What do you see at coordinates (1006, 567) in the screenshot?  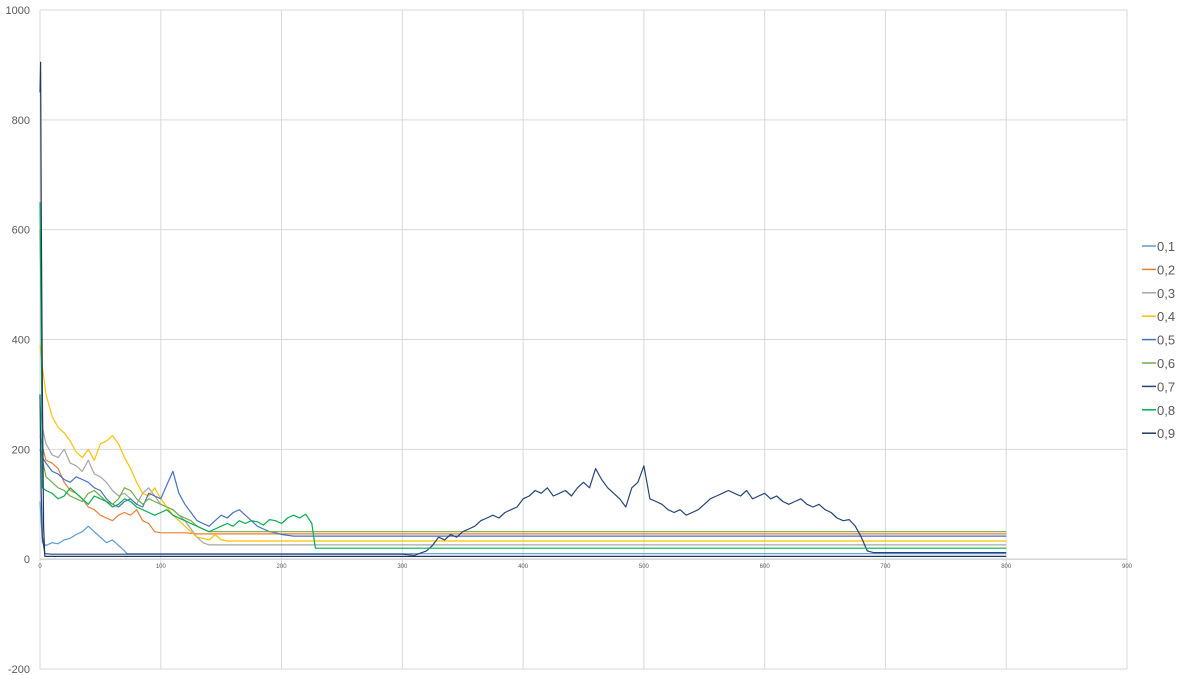 I see `x-tick-label: 800` at bounding box center [1006, 567].